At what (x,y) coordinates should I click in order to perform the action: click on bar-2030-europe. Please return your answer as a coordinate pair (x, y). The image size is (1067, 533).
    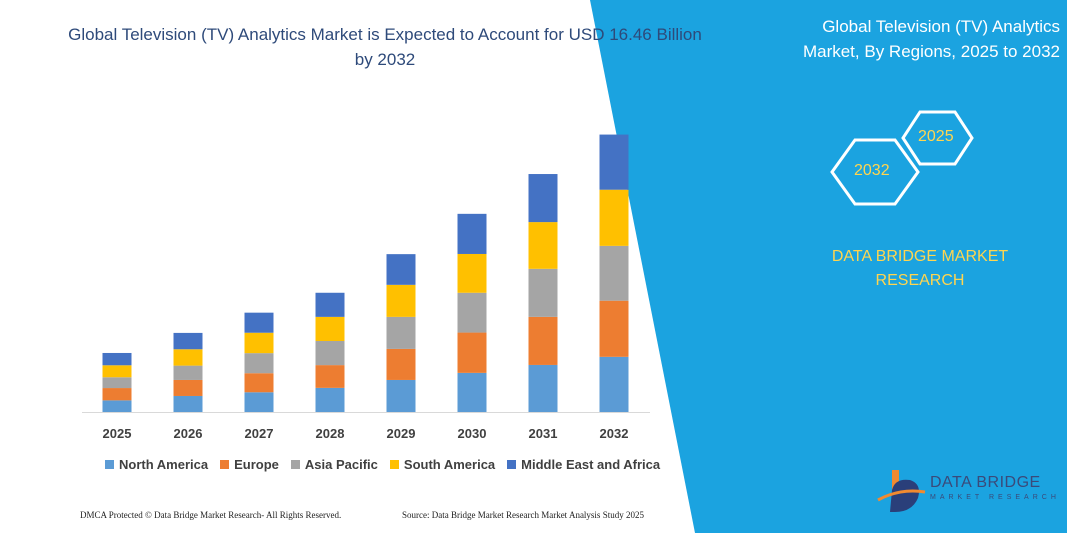
    Looking at the image, I should click on (472, 352).